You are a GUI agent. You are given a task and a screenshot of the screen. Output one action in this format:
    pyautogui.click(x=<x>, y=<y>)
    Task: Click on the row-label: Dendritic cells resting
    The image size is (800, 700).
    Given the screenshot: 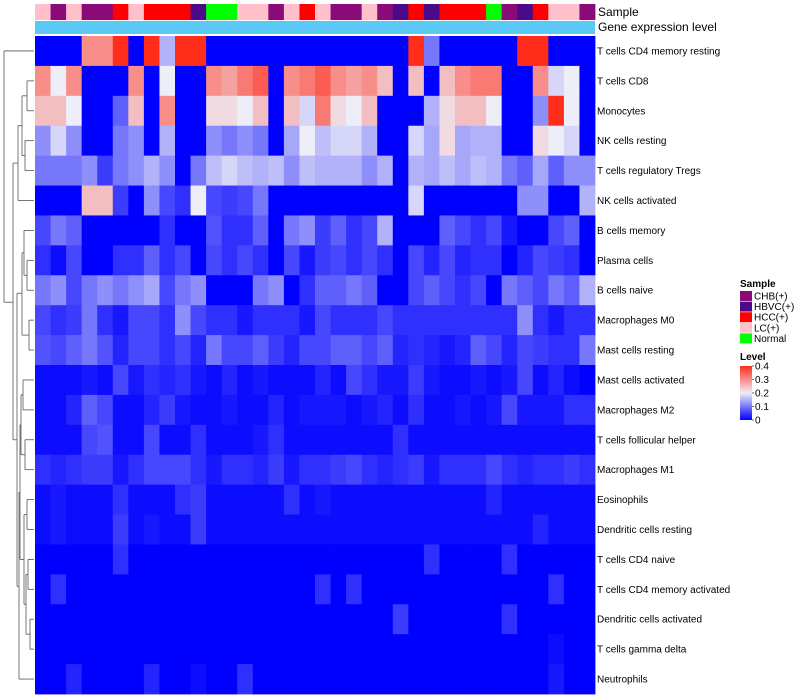 What is the action you would take?
    pyautogui.click(x=644, y=530)
    